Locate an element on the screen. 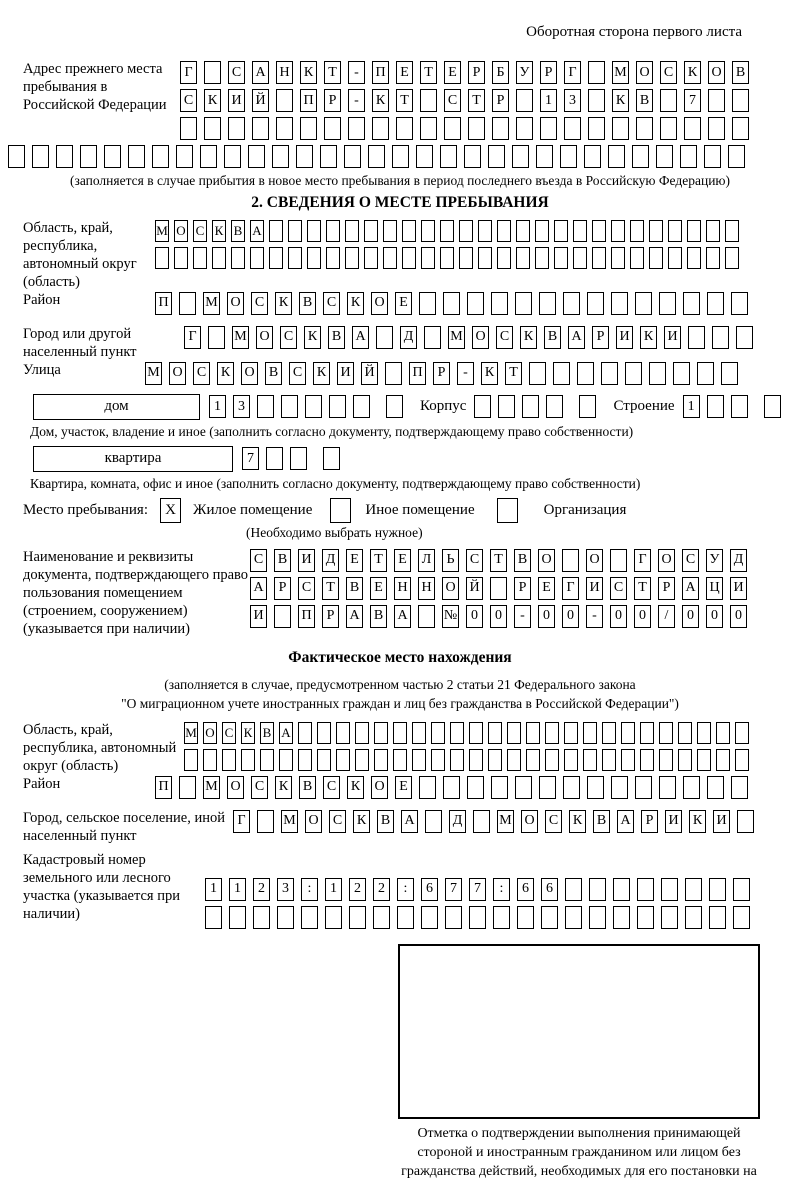  char-box: У is located at coordinates (524, 72).